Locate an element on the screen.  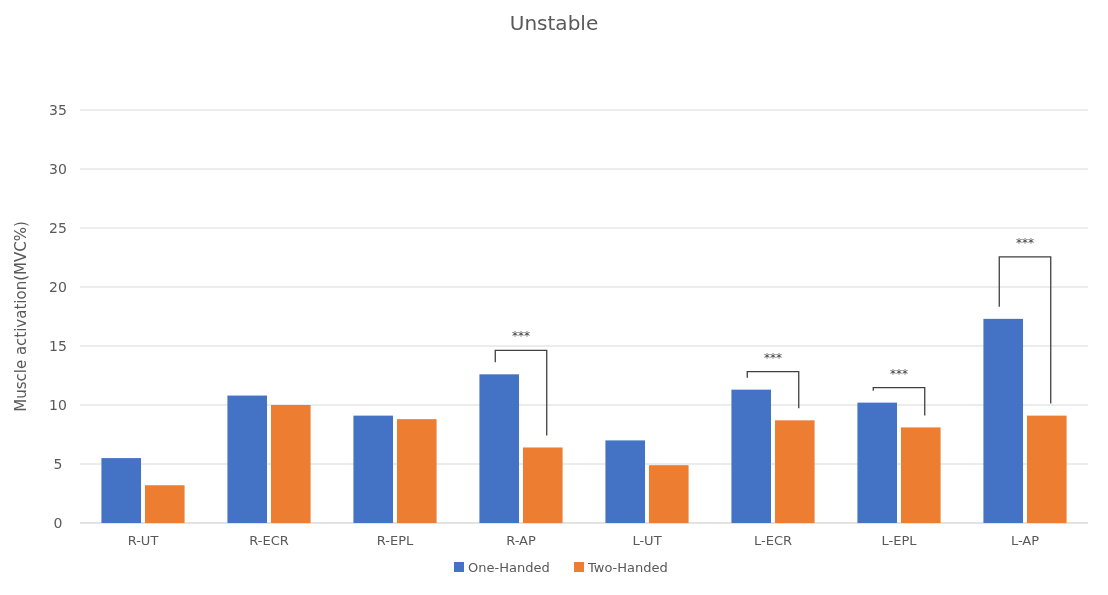
y-tick-label: 5 is located at coordinates (58, 463).